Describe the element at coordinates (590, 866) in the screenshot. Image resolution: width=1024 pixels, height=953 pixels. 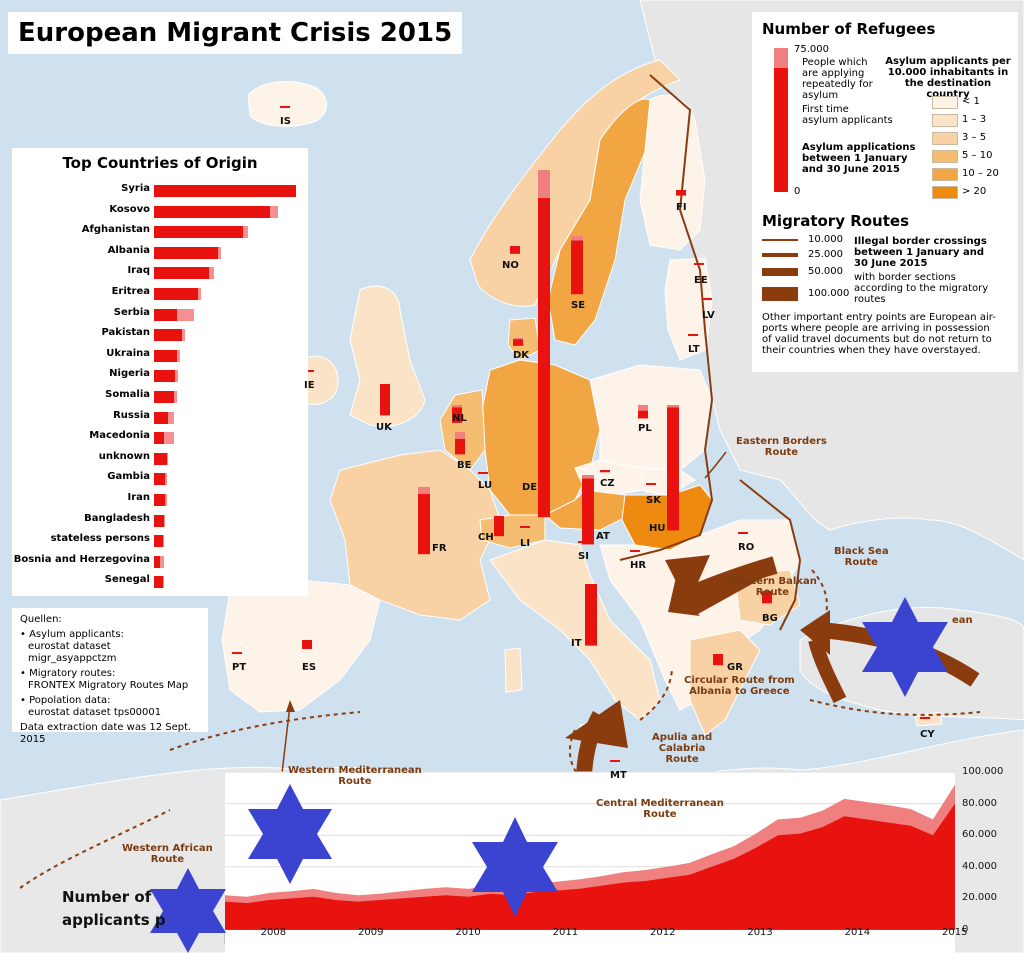
I see `timeline-area-first` at that location.